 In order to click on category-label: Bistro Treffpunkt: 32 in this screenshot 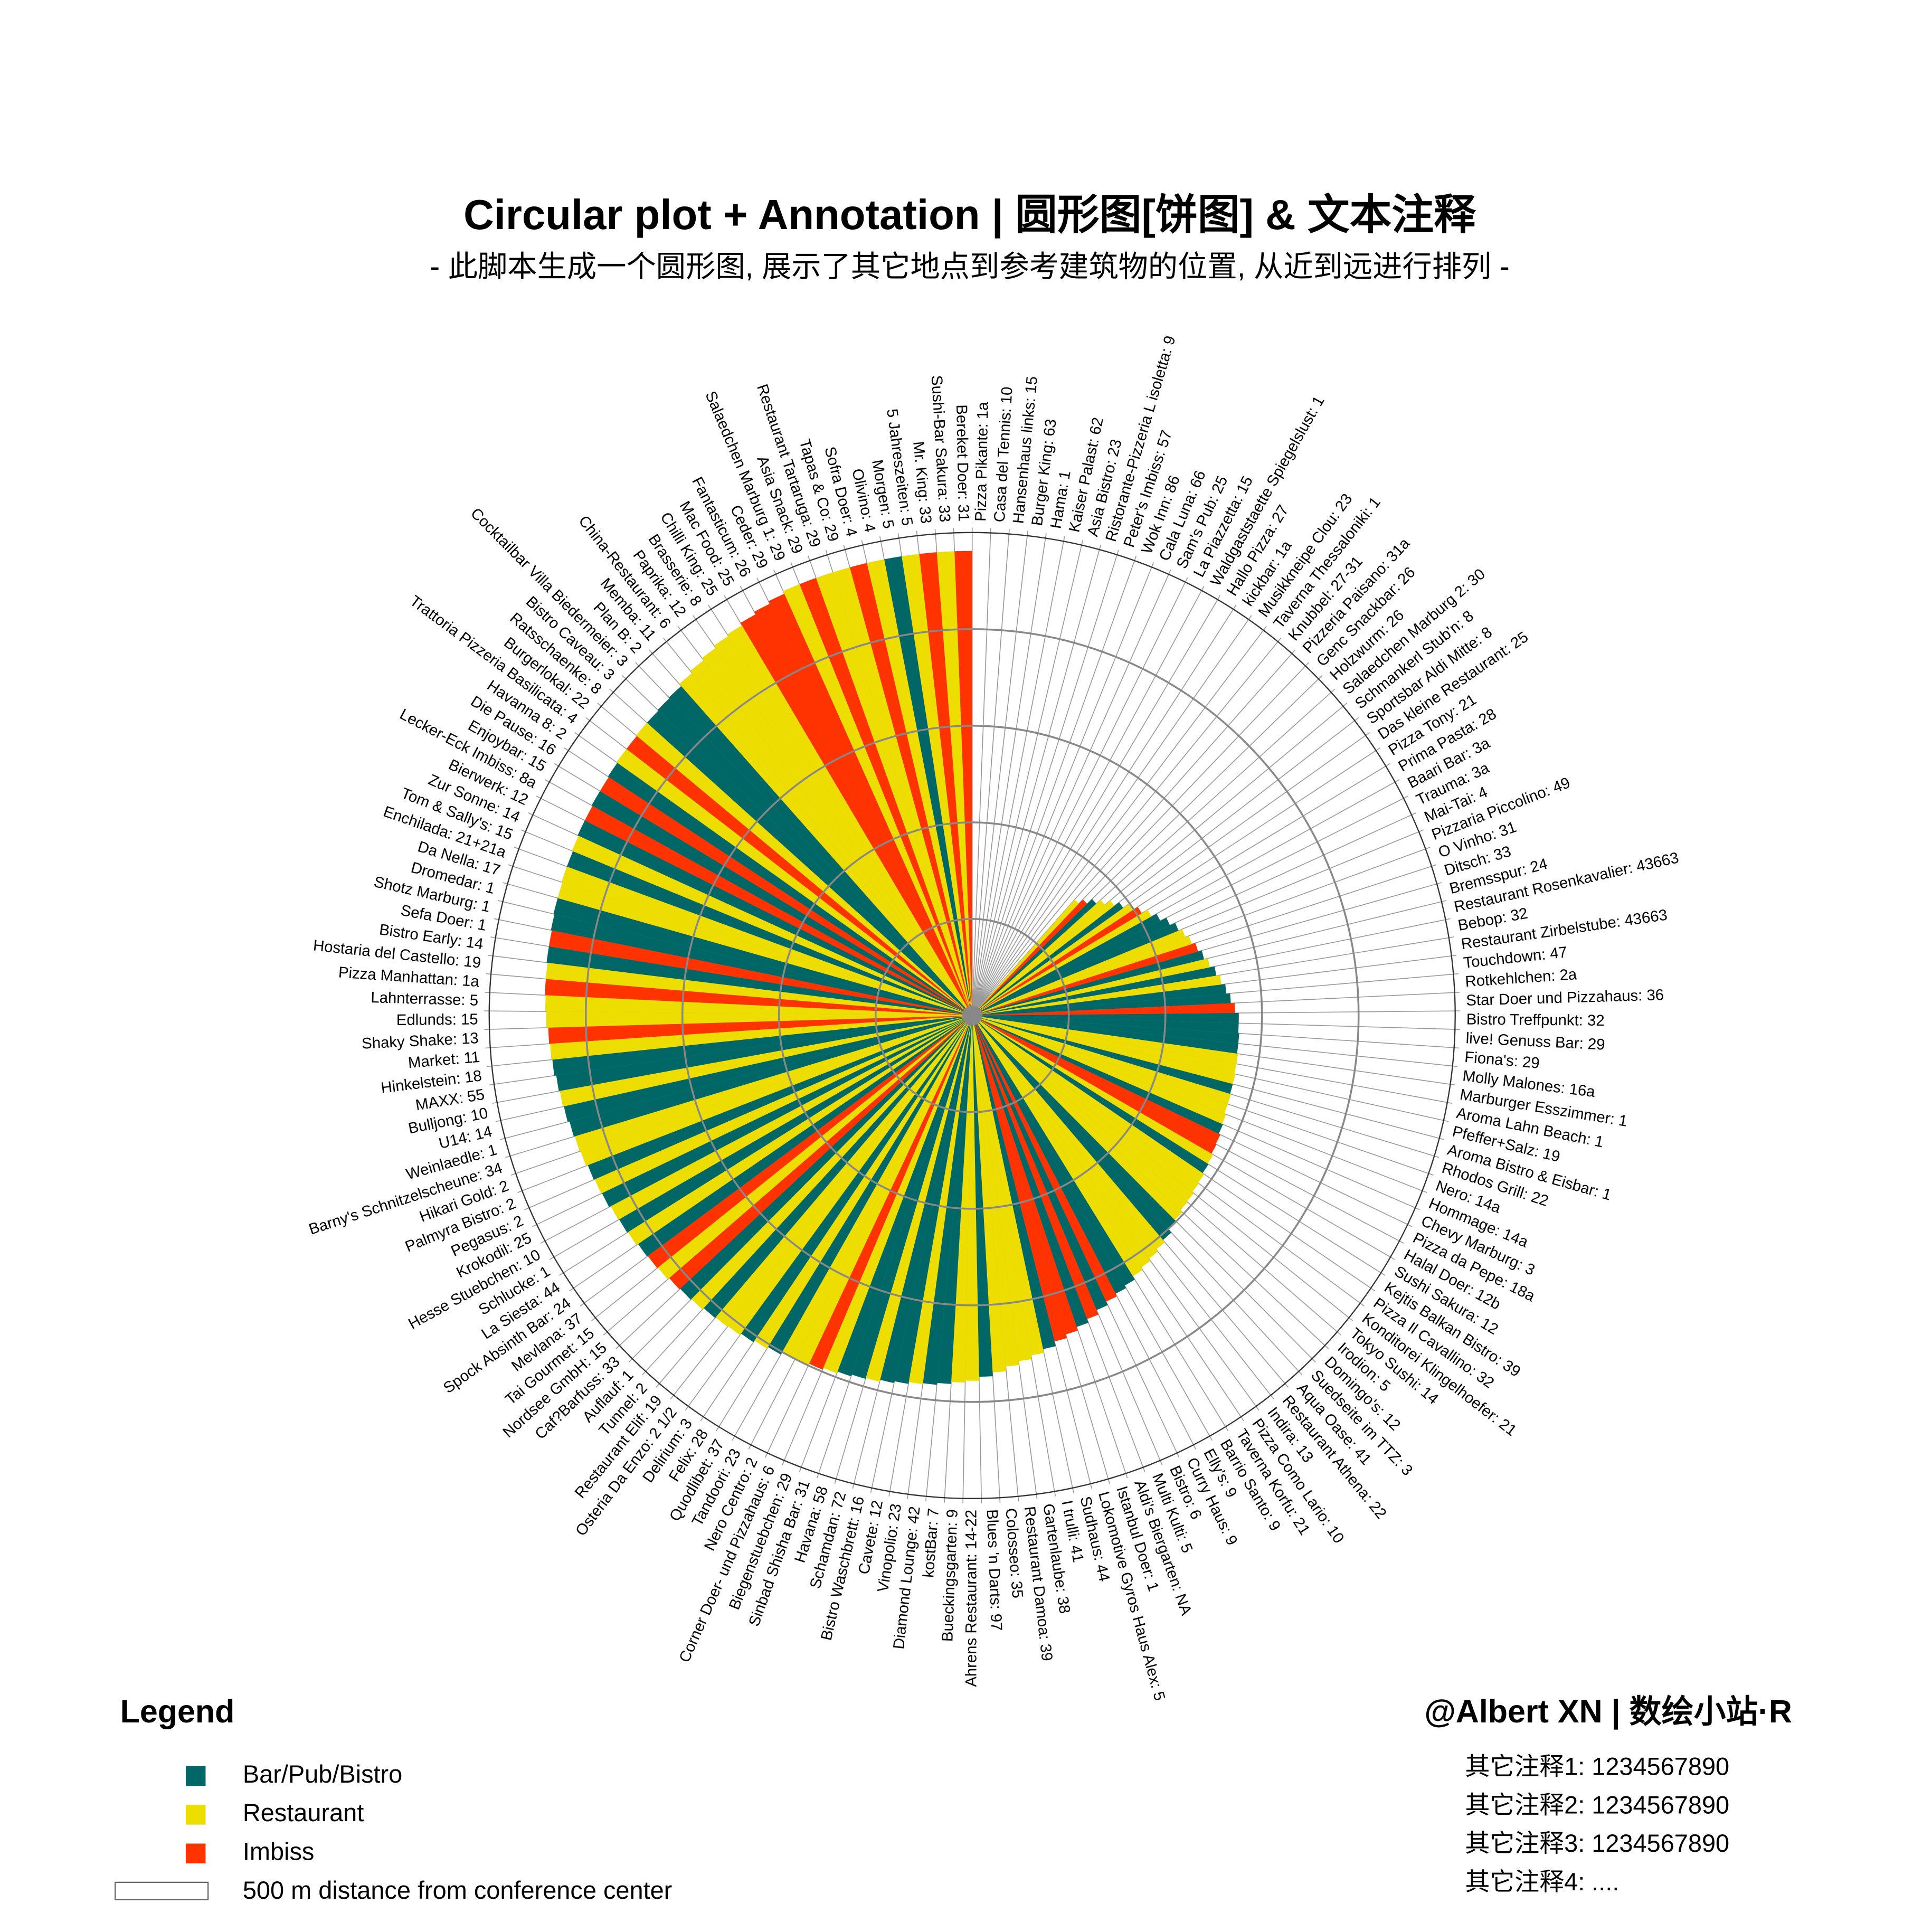, I will do `click(1535, 1020)`.